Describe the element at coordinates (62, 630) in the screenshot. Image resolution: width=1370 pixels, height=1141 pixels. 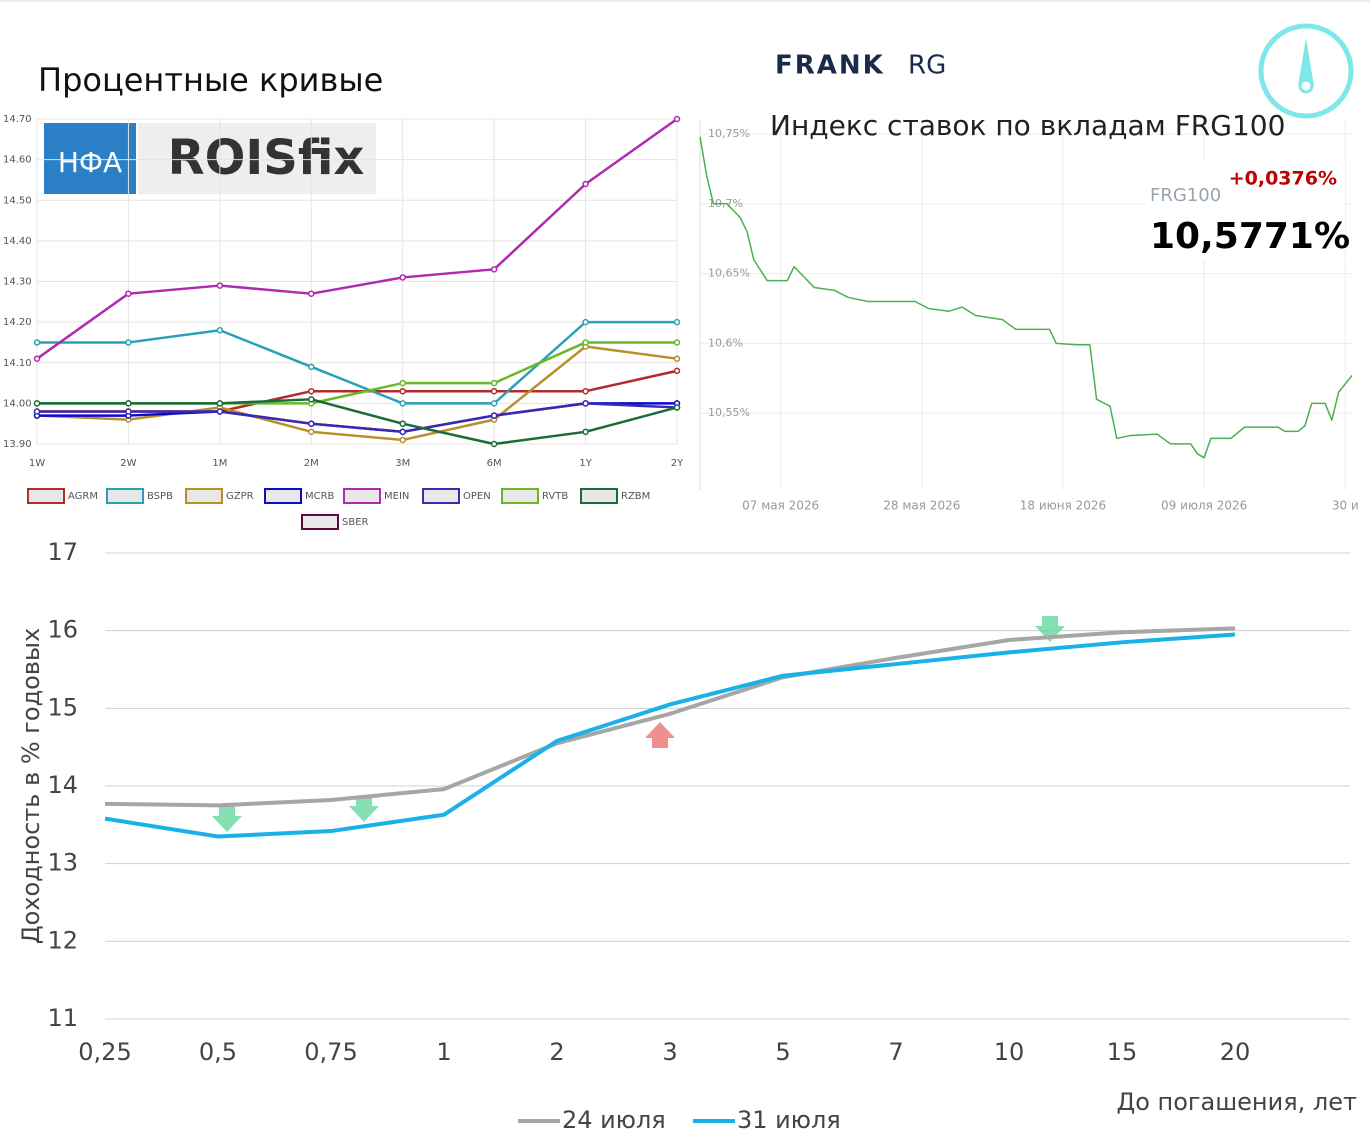
I see `y-tick-label: 16` at that location.